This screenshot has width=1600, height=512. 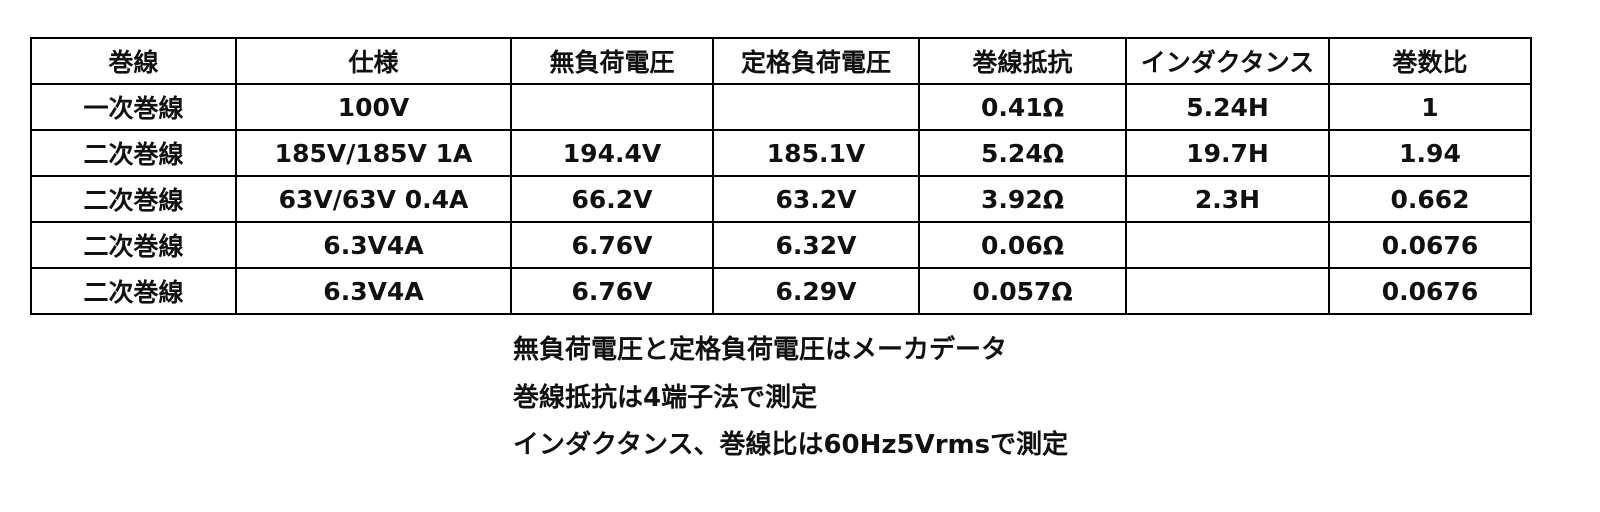 What do you see at coordinates (1022, 245) in the screenshot?
I see `table-cell: 0.06Ω` at bounding box center [1022, 245].